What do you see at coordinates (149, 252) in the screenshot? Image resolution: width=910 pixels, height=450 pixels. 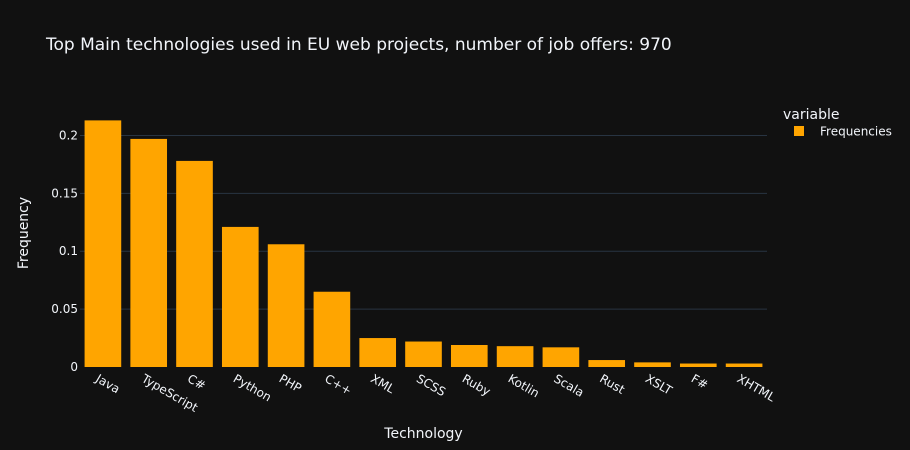 I see `bar-typescript` at bounding box center [149, 252].